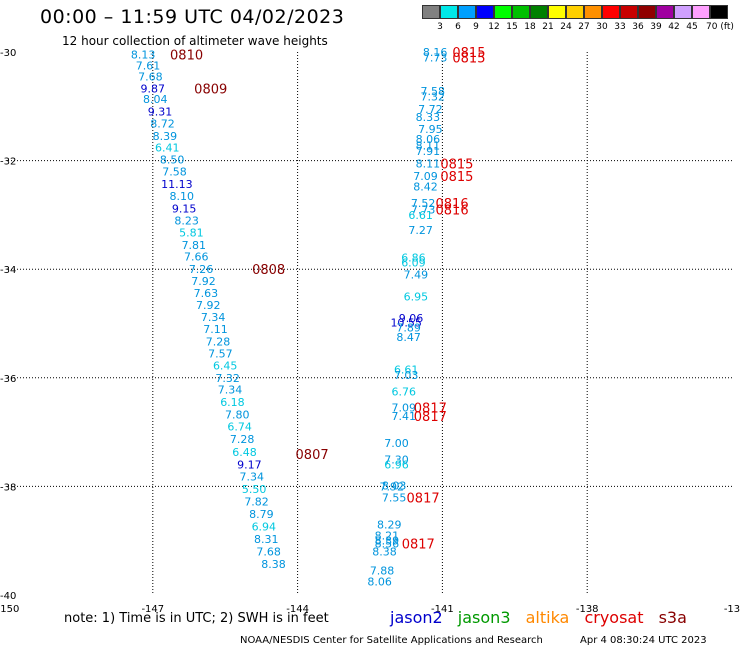 Image resolution: width=740 pixels, height=650 pixels. What do you see at coordinates (423, 203) in the screenshot?
I see `swh-label-east: 7.52` at bounding box center [423, 203].